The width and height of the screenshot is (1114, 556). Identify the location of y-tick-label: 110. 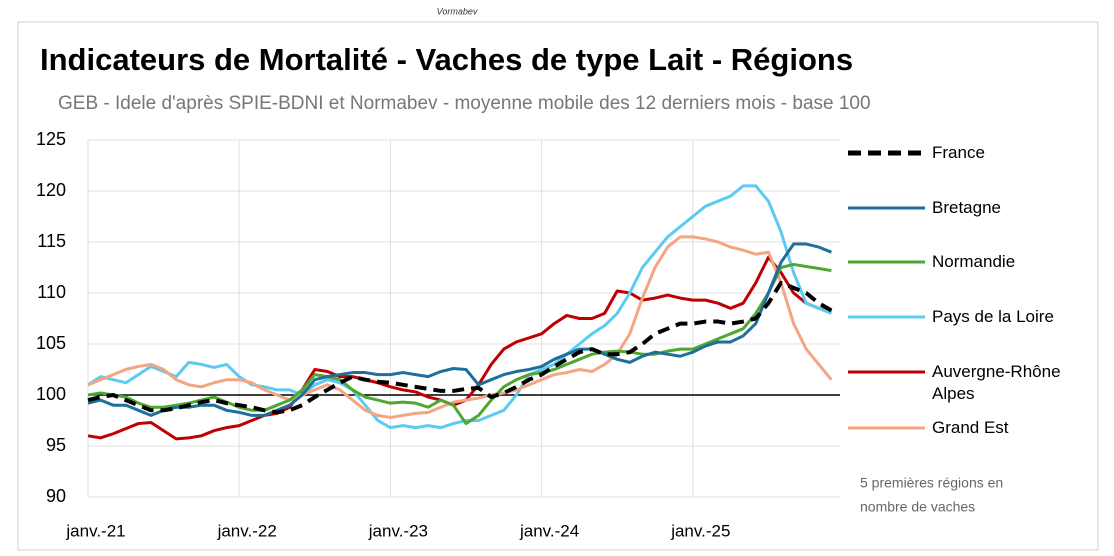
(51, 292).